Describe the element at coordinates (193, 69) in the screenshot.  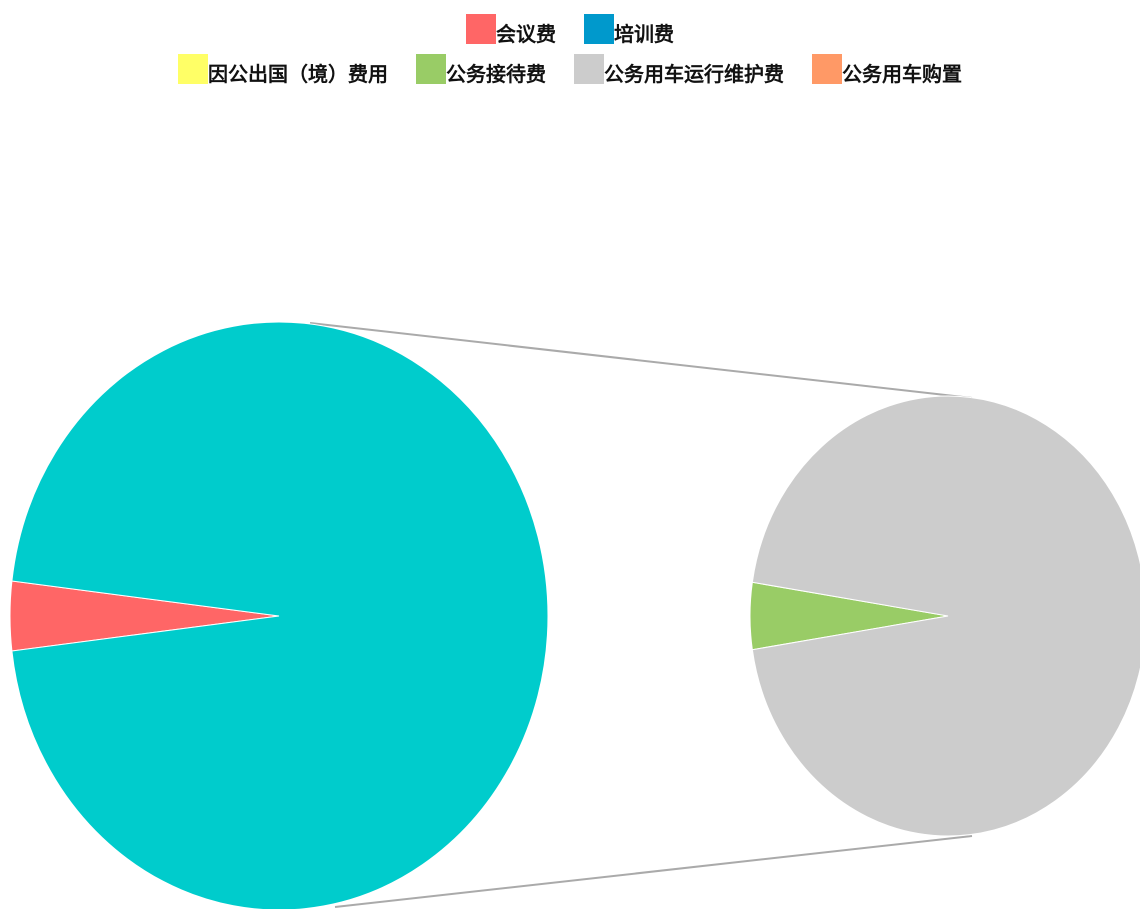
I see `legend-swatch-abroad` at that location.